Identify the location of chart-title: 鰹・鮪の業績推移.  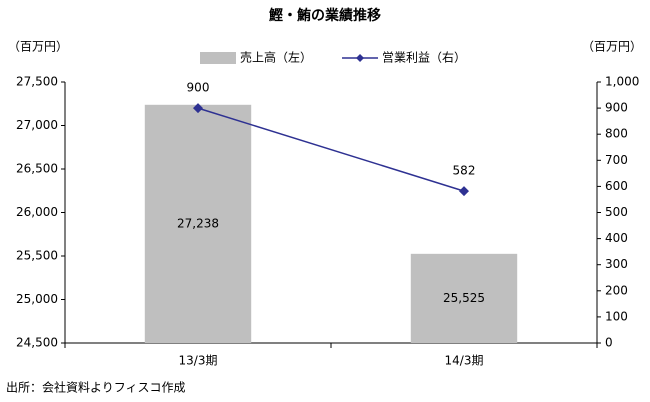
(325, 15).